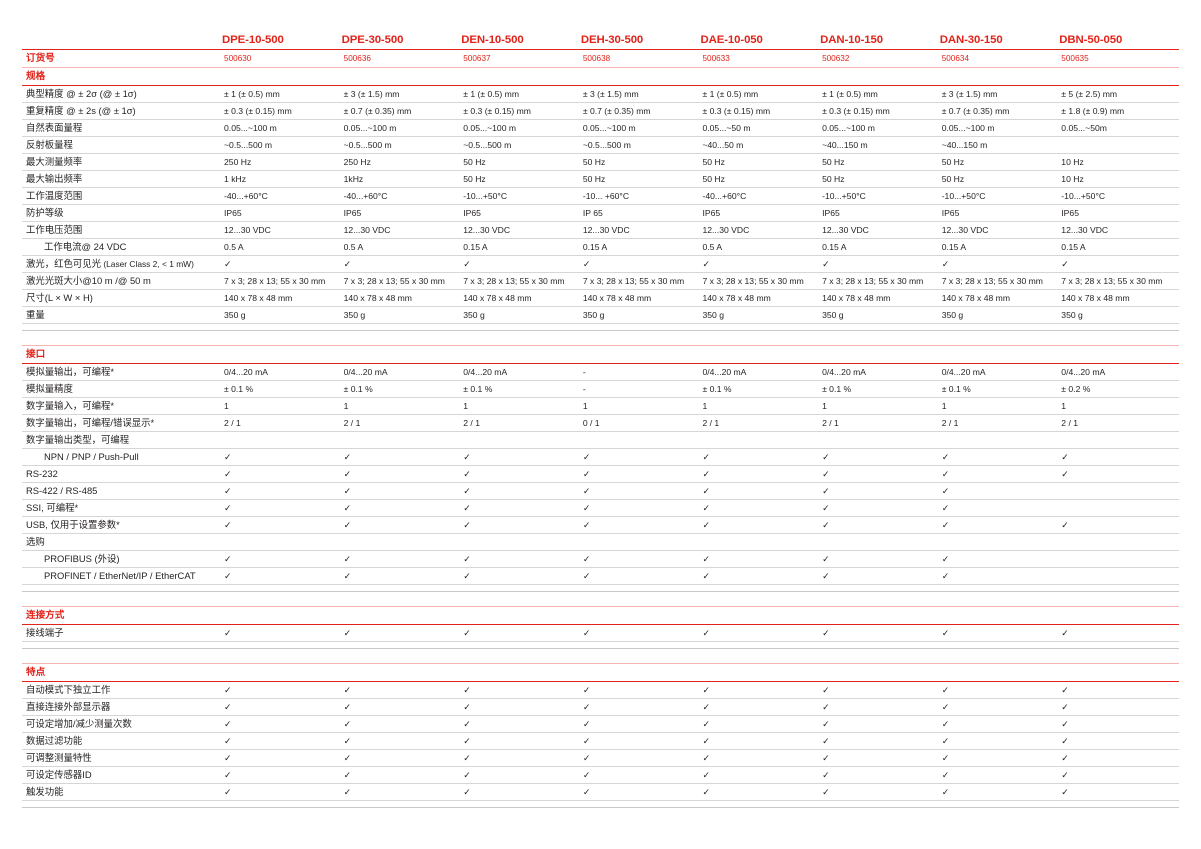 The image size is (1201, 849). What do you see at coordinates (640, 128) in the screenshot?
I see `row-value: 0.05...~100 m` at bounding box center [640, 128].